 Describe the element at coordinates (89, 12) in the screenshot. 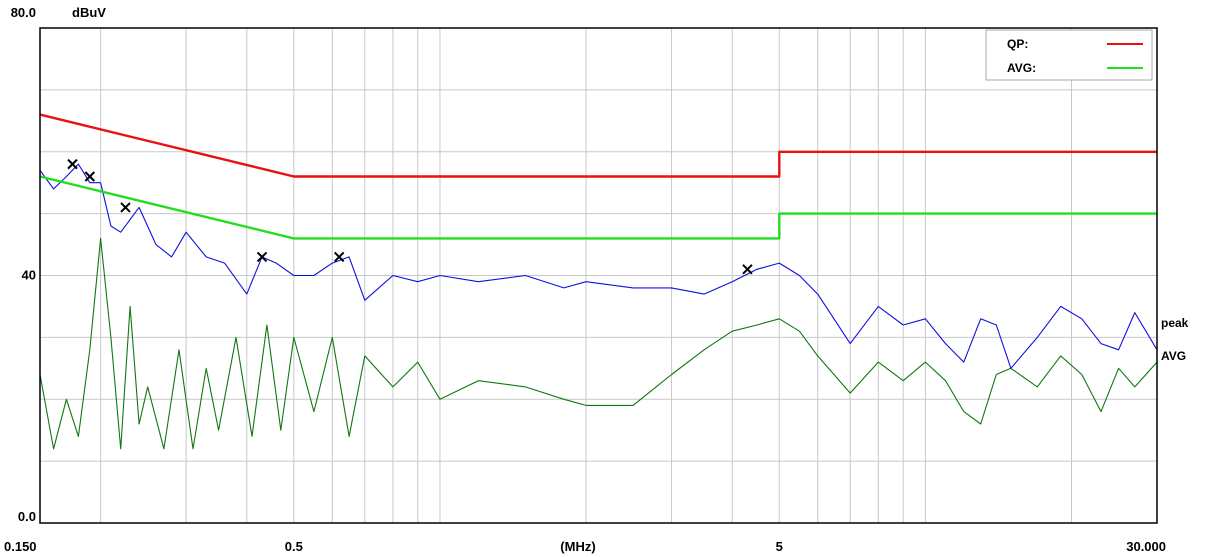

I see `y-axis-label: dBuV` at that location.